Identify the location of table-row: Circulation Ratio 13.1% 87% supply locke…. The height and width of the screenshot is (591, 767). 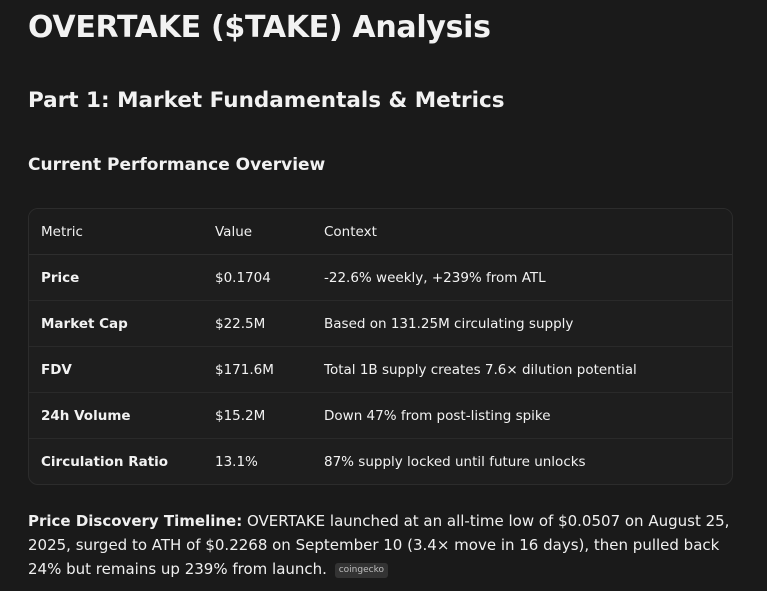
(380, 462).